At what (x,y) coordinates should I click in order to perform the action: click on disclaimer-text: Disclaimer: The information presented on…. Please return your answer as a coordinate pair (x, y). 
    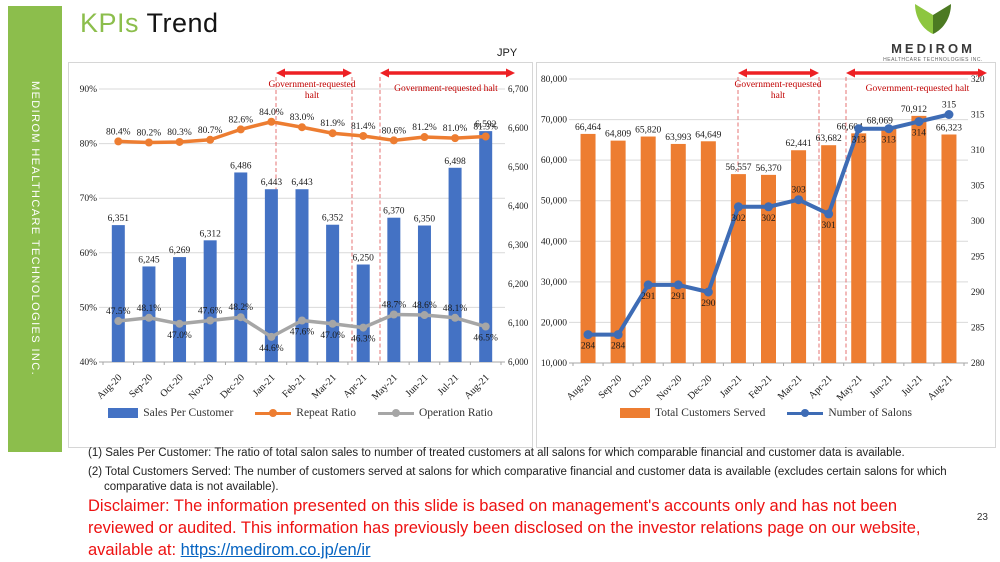
    Looking at the image, I should click on (504, 528).